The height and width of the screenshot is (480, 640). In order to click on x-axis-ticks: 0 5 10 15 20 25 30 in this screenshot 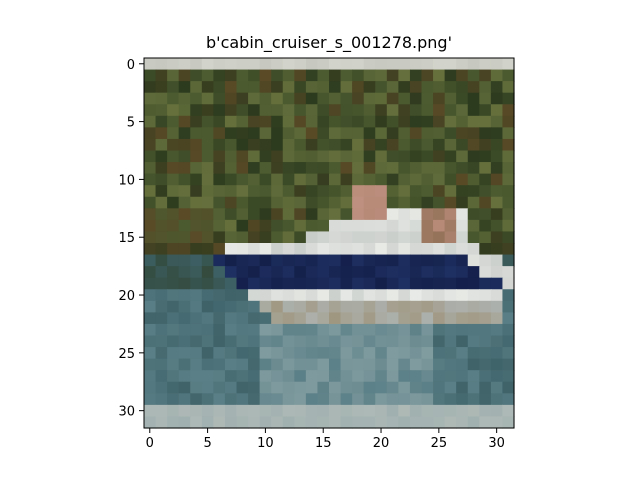, I will do `click(325, 439)`.